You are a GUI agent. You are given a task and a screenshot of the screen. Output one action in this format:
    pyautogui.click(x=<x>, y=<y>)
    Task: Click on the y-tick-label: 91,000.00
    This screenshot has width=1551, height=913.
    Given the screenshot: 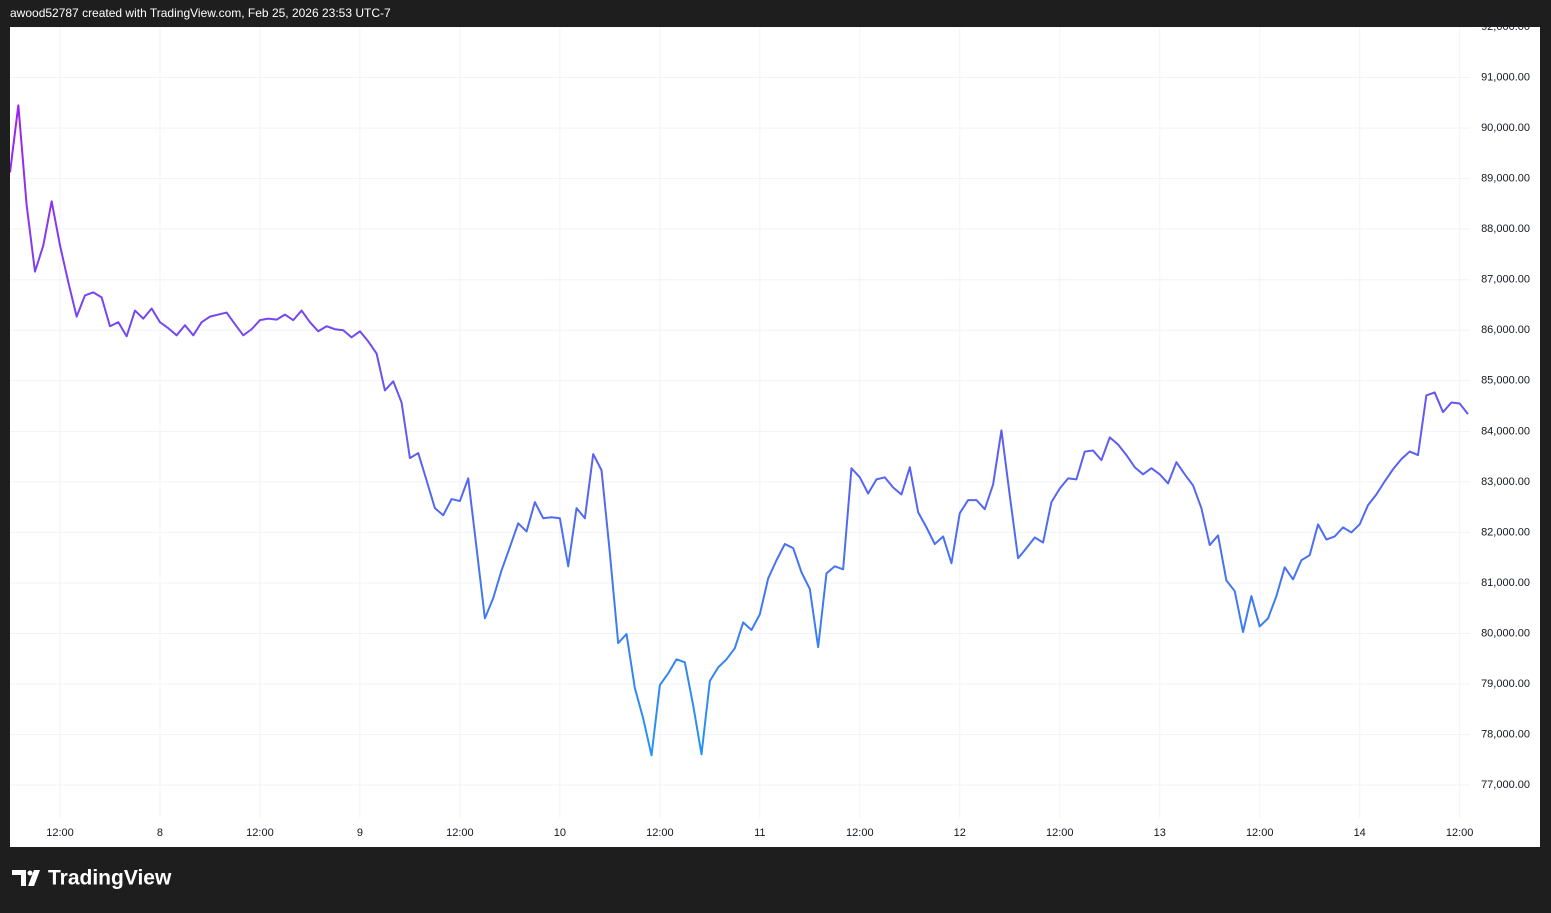 What is the action you would take?
    pyautogui.click(x=1505, y=77)
    